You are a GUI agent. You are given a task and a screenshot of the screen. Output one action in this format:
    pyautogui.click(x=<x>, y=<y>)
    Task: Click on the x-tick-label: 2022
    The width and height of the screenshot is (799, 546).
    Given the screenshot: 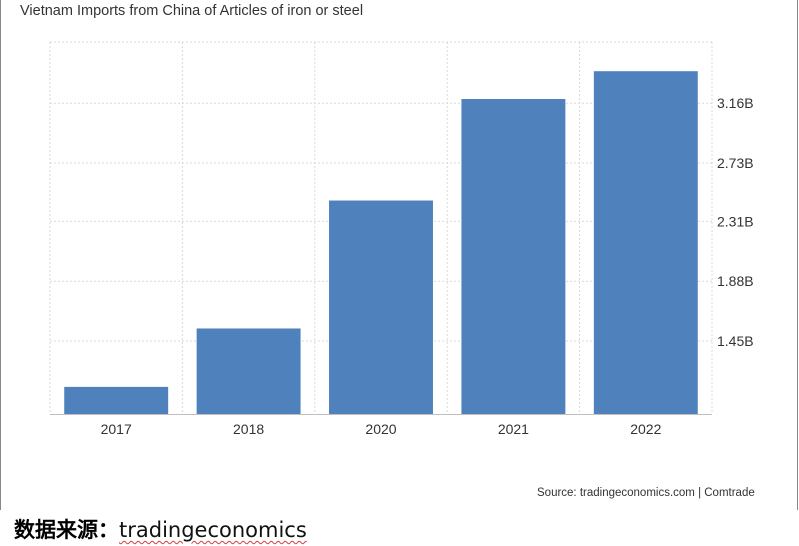 What is the action you would take?
    pyautogui.click(x=645, y=429)
    